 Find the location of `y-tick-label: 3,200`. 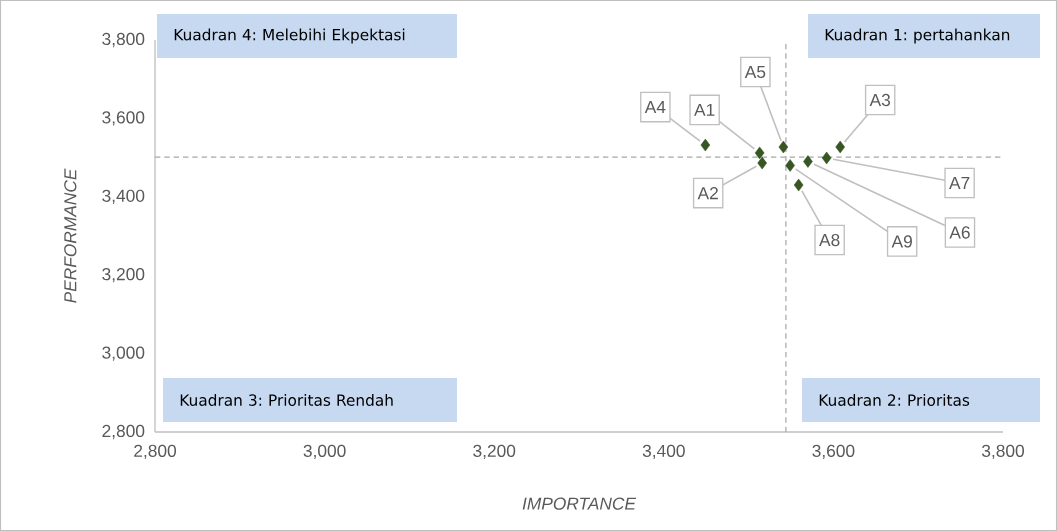

y-tick-label: 3,200 is located at coordinates (123, 275).